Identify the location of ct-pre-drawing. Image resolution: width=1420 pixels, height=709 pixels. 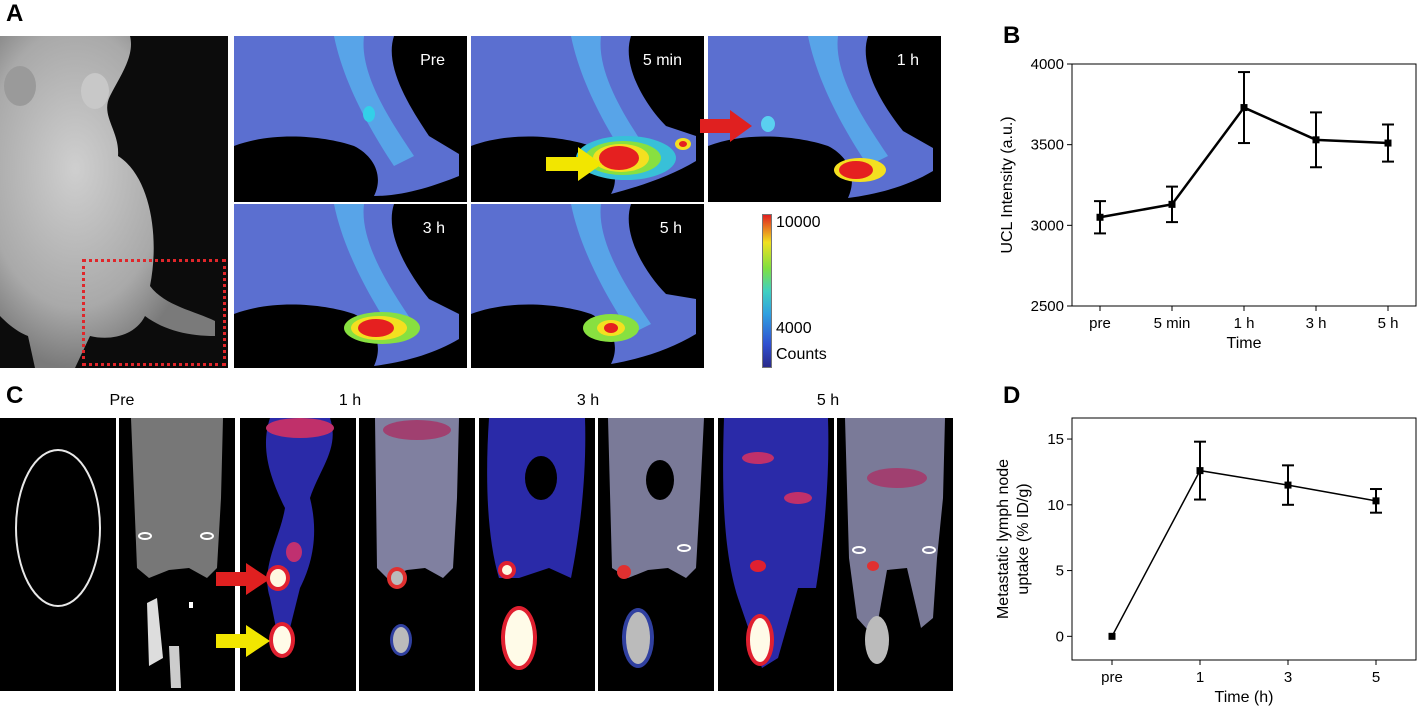
(177, 553).